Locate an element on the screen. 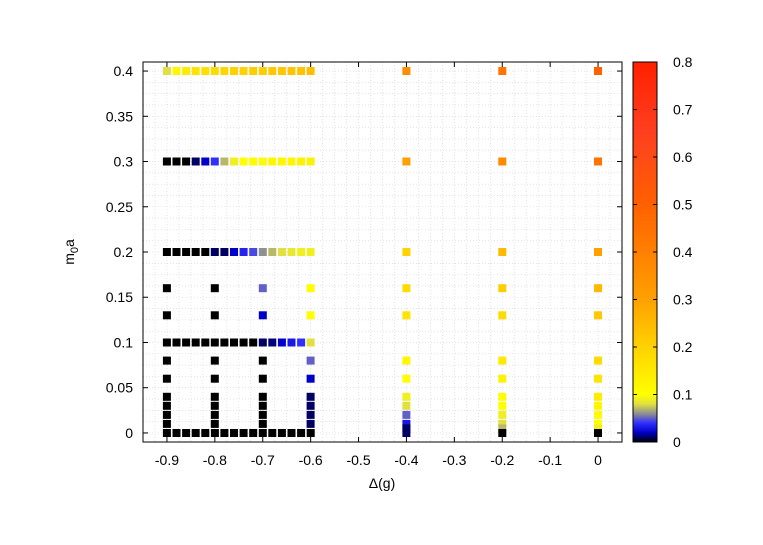  x-tick-label: -0.4 is located at coordinates (406, 460).